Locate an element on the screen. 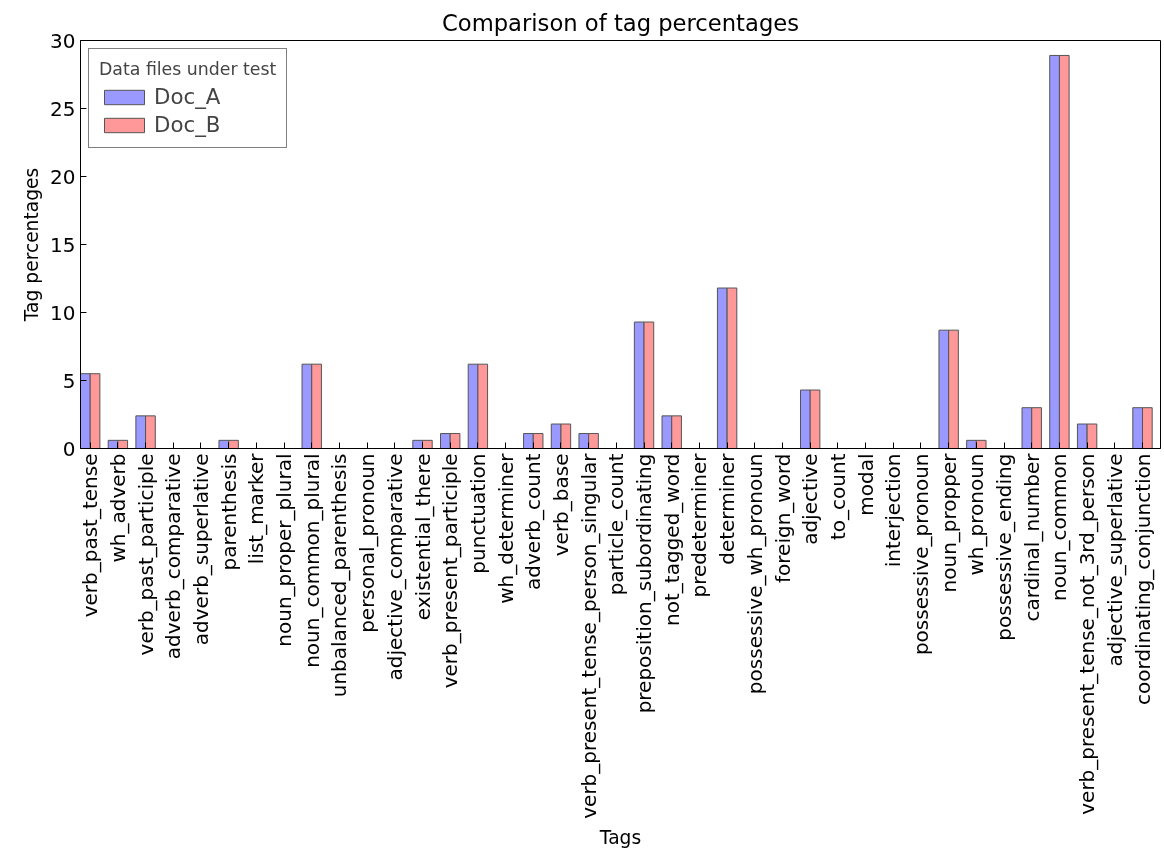 Image resolution: width=1164 pixels, height=856 pixels. x-tick-label: predeterminer is located at coordinates (699, 525).